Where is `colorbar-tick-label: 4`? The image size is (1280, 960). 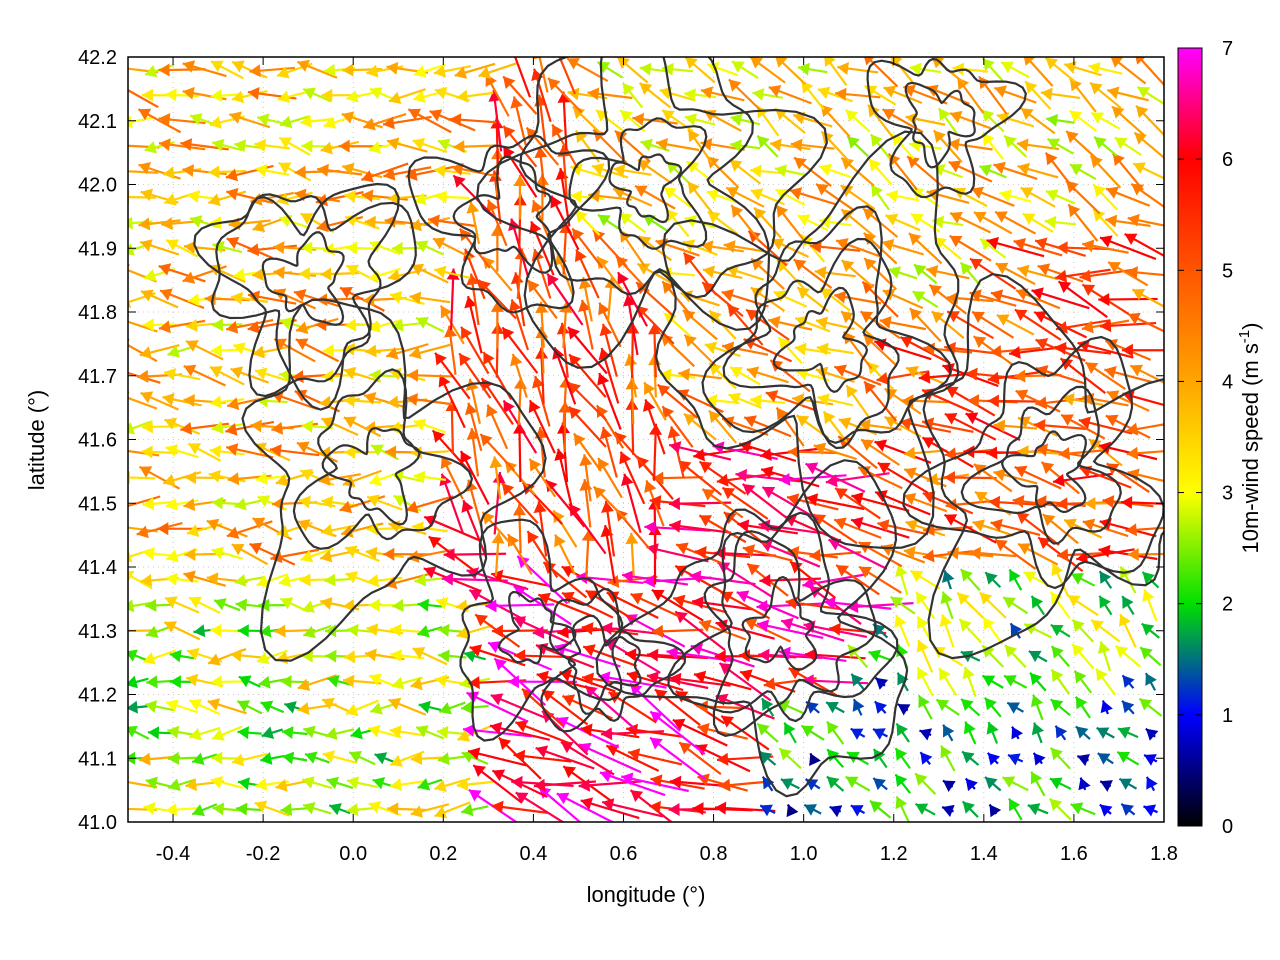 colorbar-tick-label: 4 is located at coordinates (1227, 382).